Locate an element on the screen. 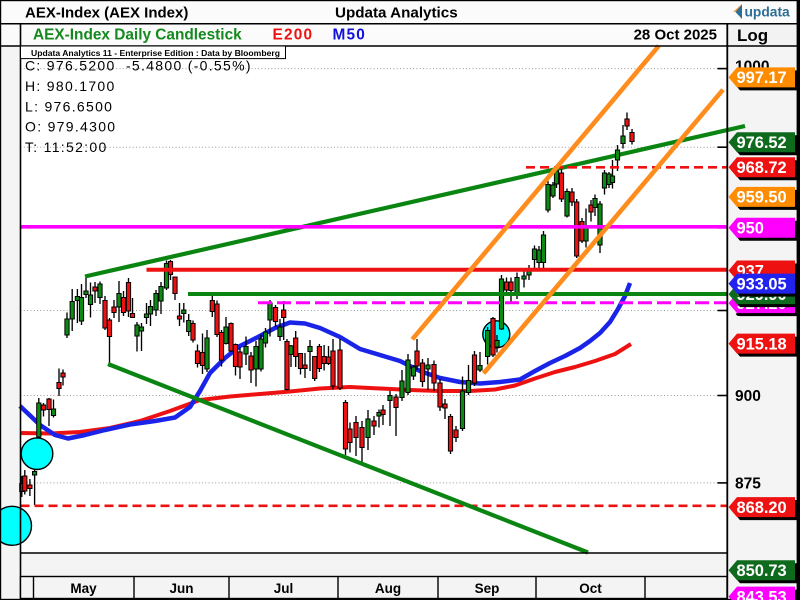 Image resolution: width=800 pixels, height=600 pixels. svg-text: Sep is located at coordinates (487, 588).